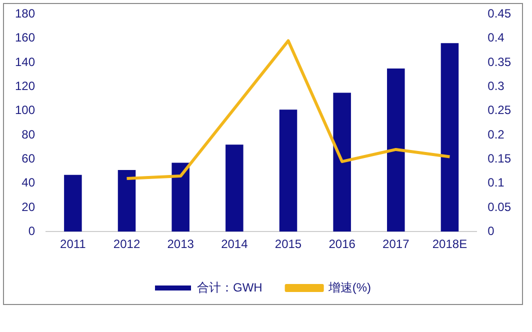  I want to click on legend-label: 合计：GWH, so click(229, 287).